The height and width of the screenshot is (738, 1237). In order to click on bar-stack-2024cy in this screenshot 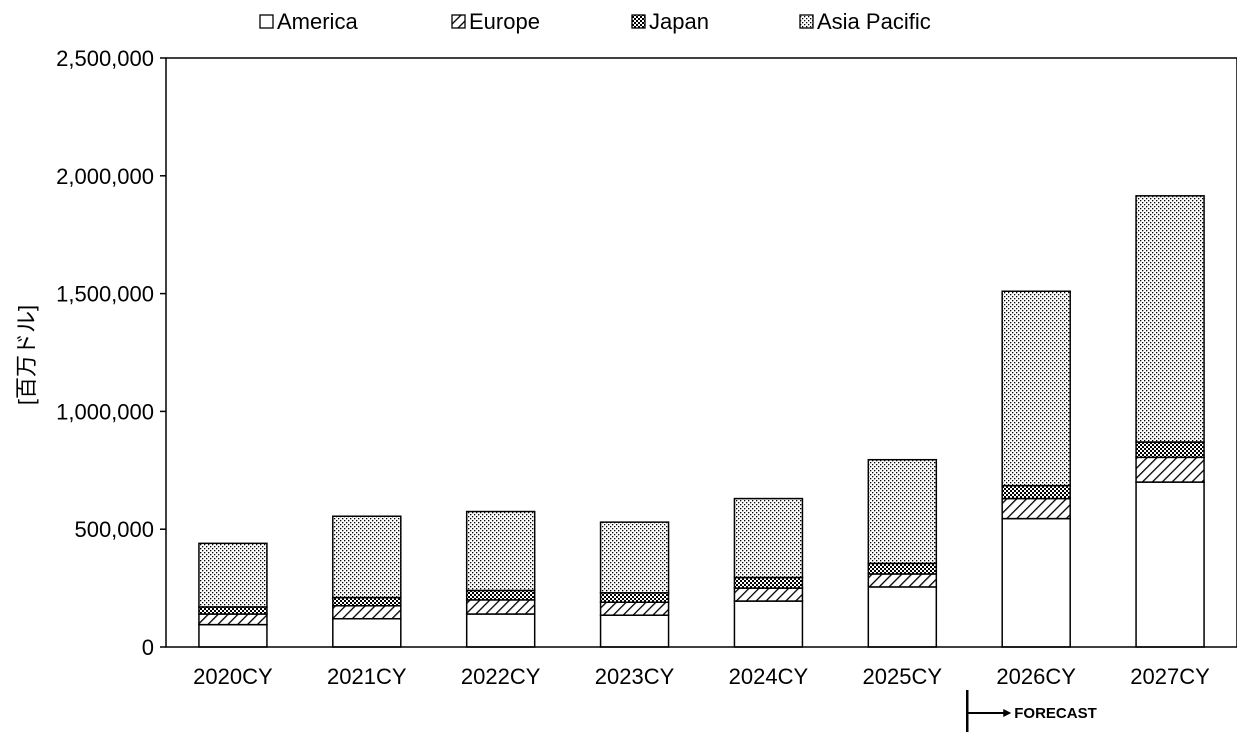, I will do `click(768, 572)`.